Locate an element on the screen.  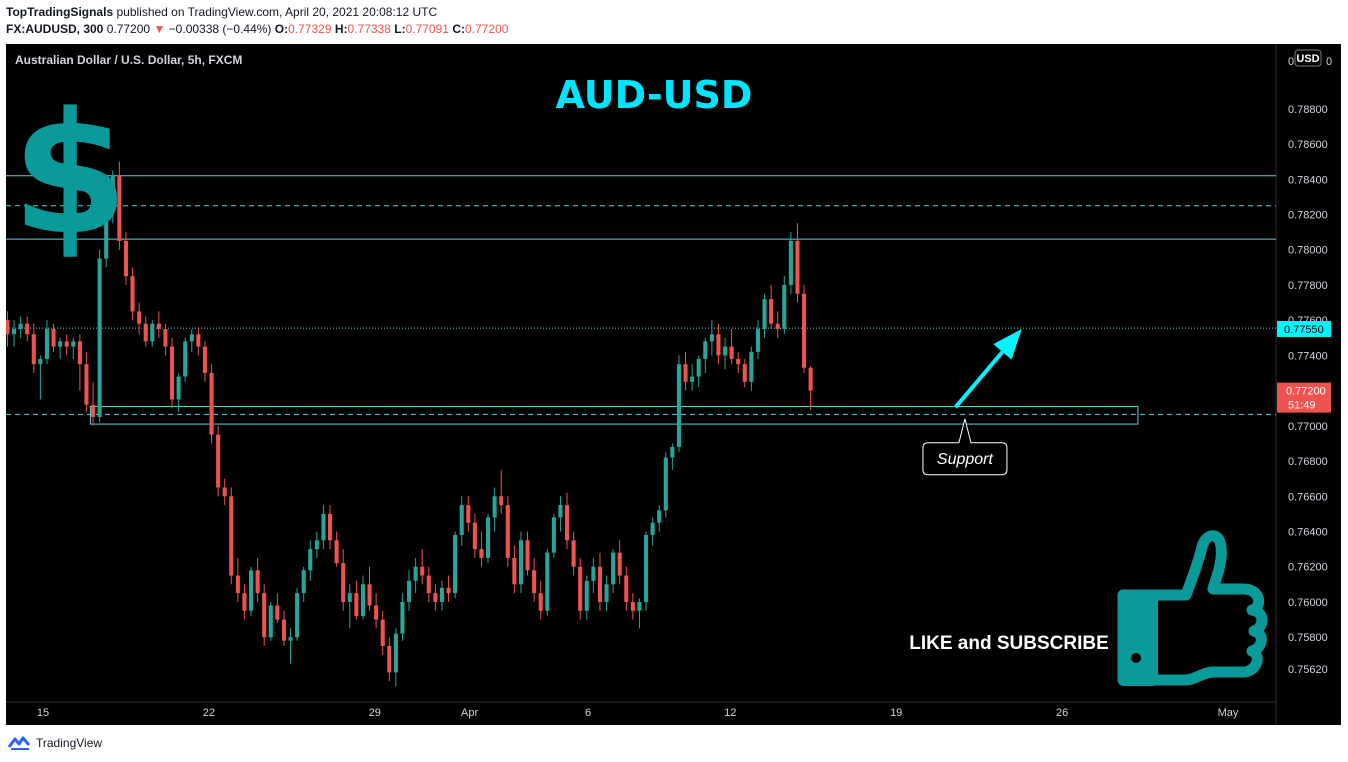
symbol-label: FX:AUDUSD, 300 is located at coordinates (55, 29).